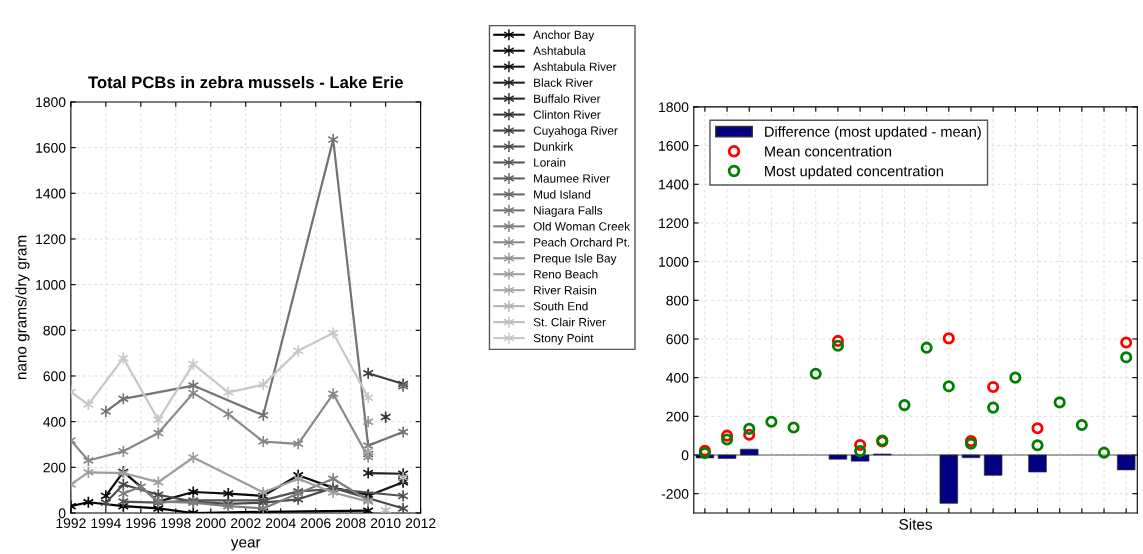 The image size is (1143, 554). What do you see at coordinates (245, 82) in the screenshot?
I see `chart-title: Total PCBs in zebra mussels - Lake Erie` at bounding box center [245, 82].